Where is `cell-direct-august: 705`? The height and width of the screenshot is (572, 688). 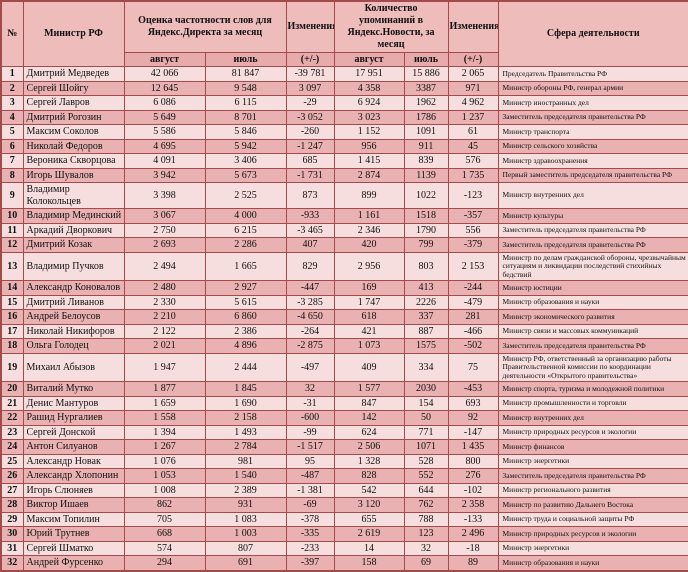 cell-direct-august: 705 is located at coordinates (164, 519).